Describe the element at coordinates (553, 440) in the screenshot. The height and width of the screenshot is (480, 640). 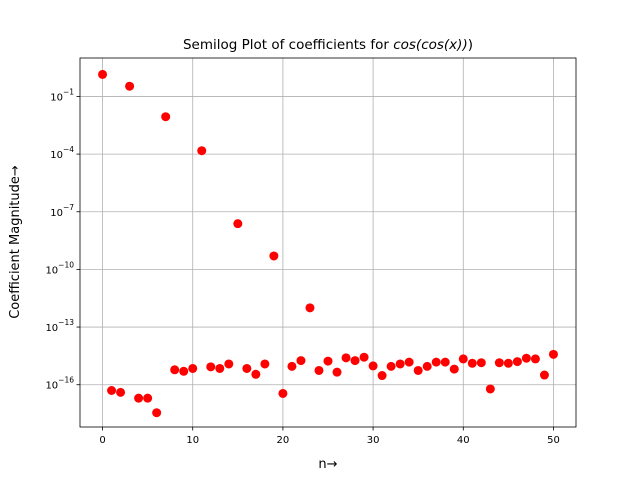
I see `x-tick-label: 50` at that location.